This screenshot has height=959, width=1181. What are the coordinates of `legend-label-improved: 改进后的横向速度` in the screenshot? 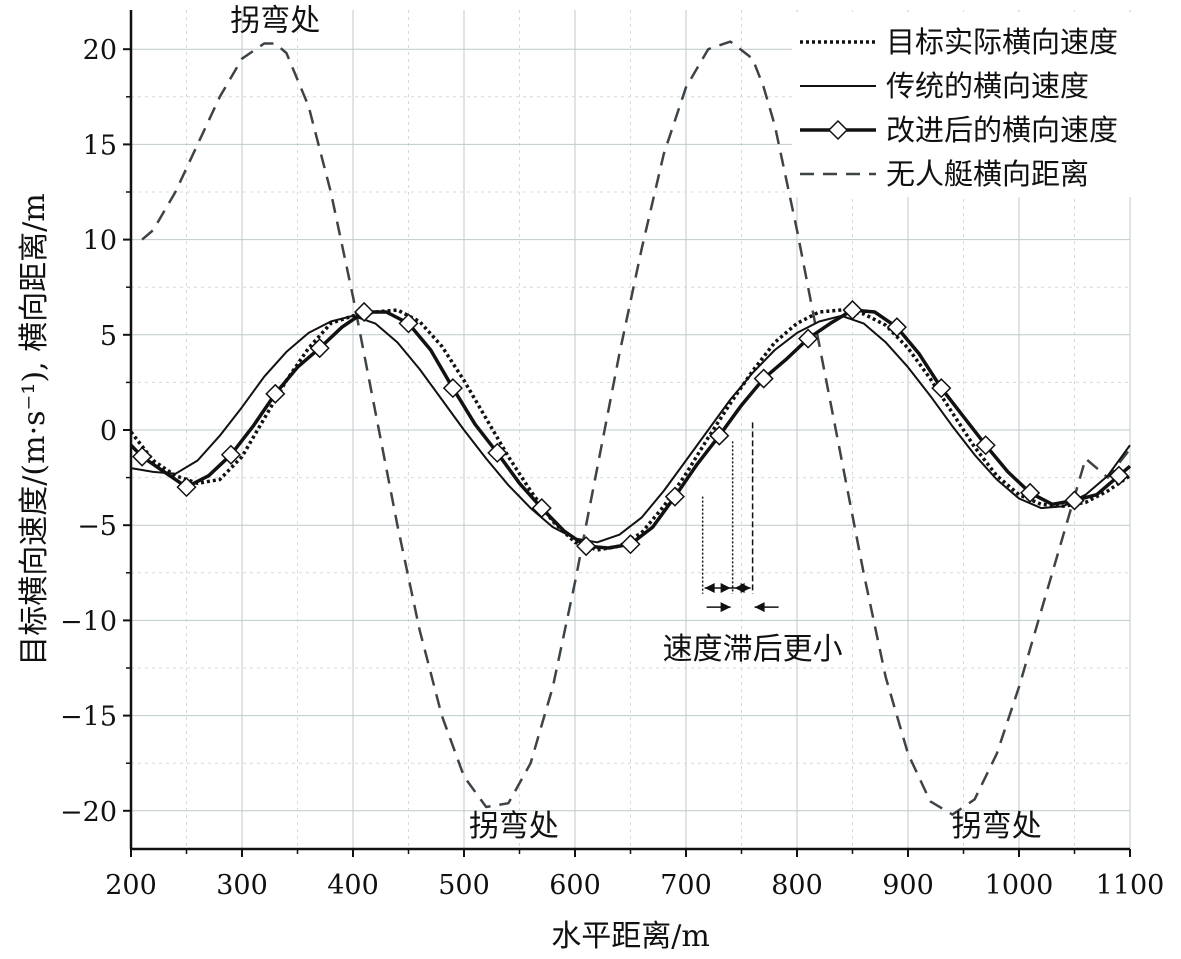 It's located at (1002, 130).